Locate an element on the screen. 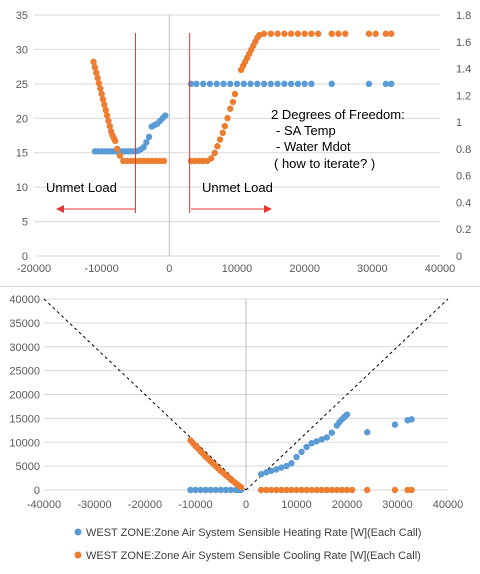 Image resolution: width=480 pixels, height=574 pixels. top-y-tick-label: 20 is located at coordinates (22, 119).